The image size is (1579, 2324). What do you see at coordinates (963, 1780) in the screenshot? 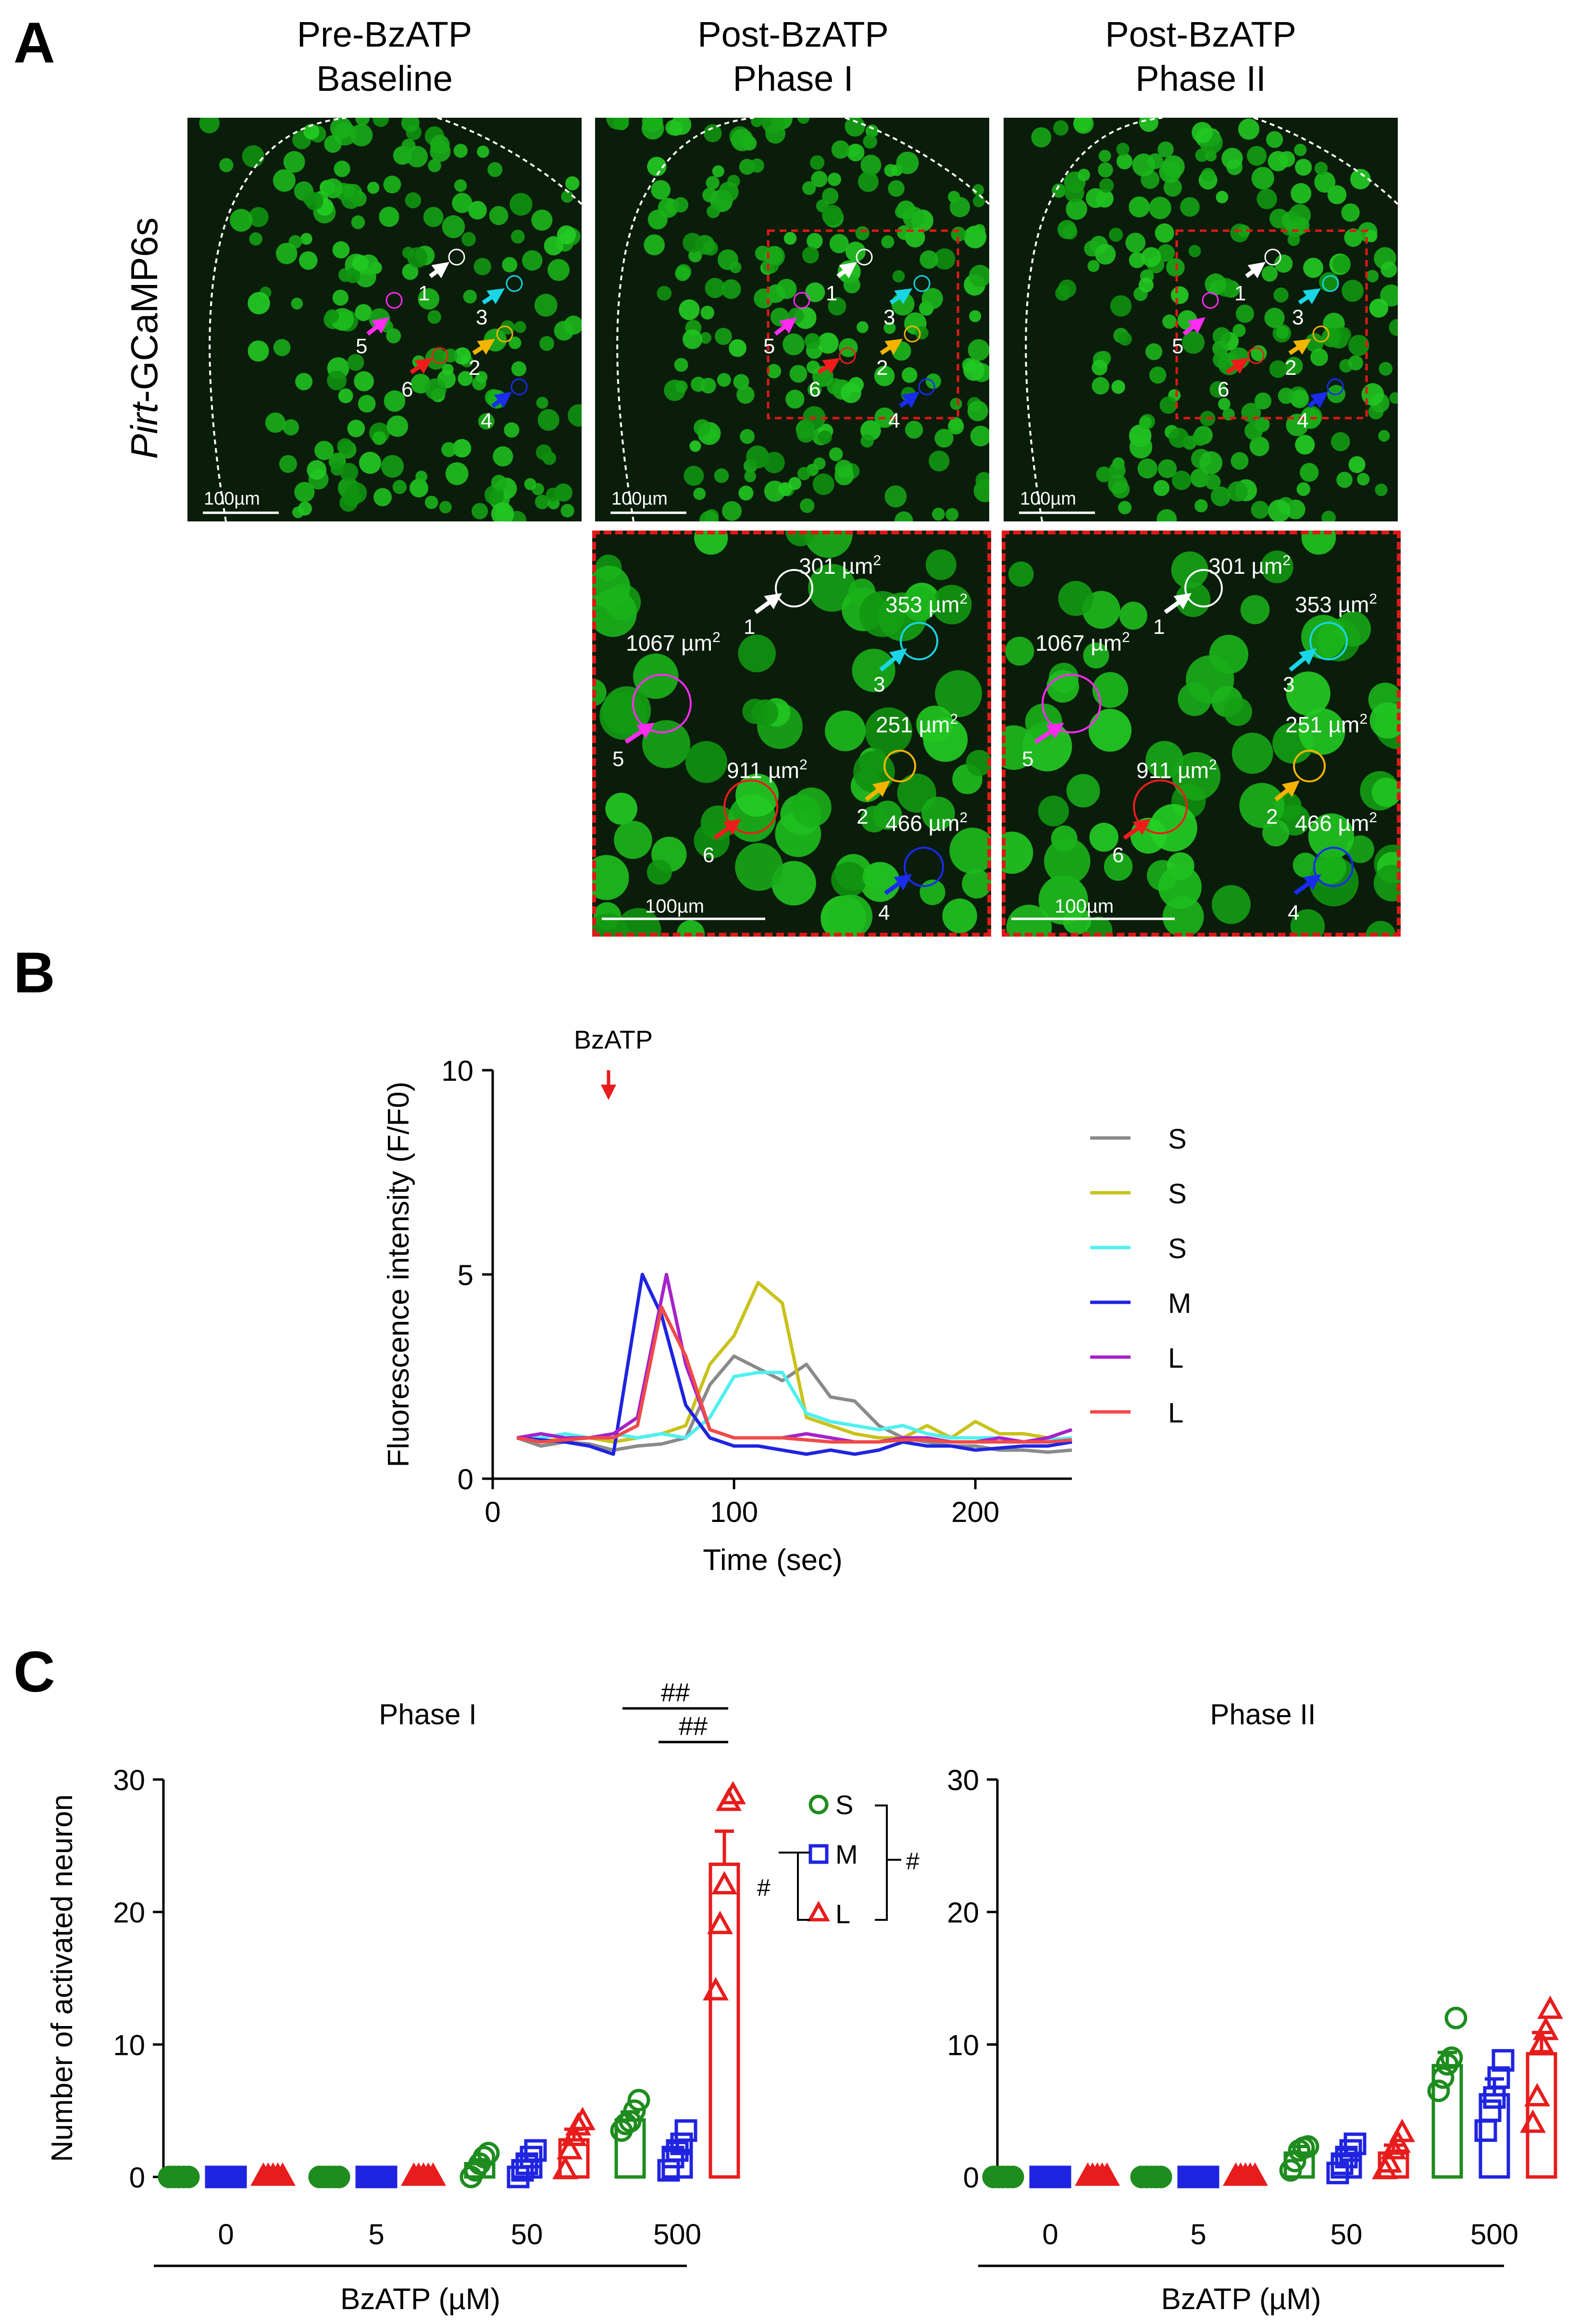
I see `y-tick-label: 30` at bounding box center [963, 1780].